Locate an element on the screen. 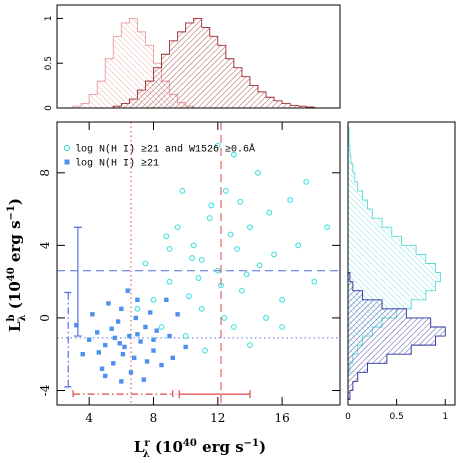  y-label-part: erg s is located at coordinates (15, 243).